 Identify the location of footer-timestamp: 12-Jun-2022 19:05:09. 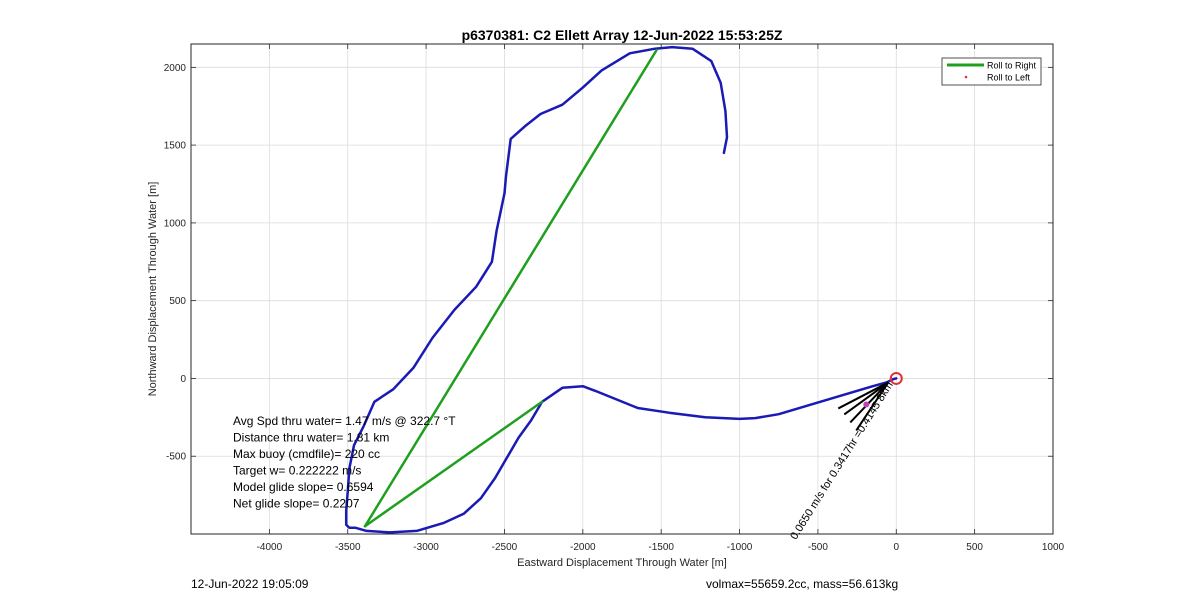
(250, 584).